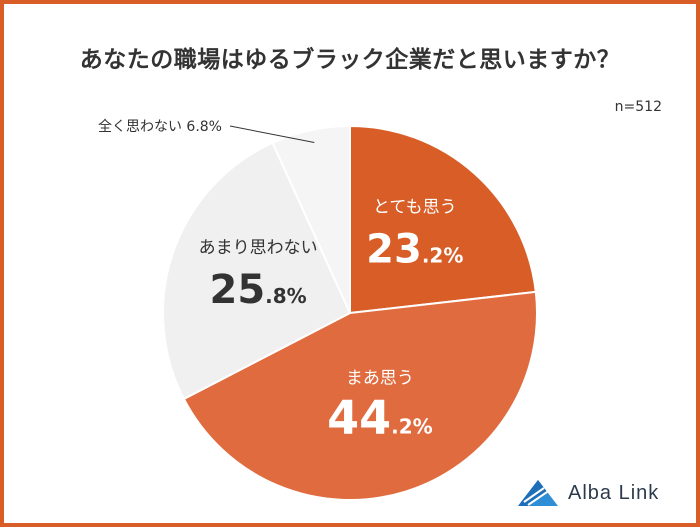 The width and height of the screenshot is (700, 527). I want to click on slice-label-mattaku: 全く思わない 6.8%, so click(160, 126).